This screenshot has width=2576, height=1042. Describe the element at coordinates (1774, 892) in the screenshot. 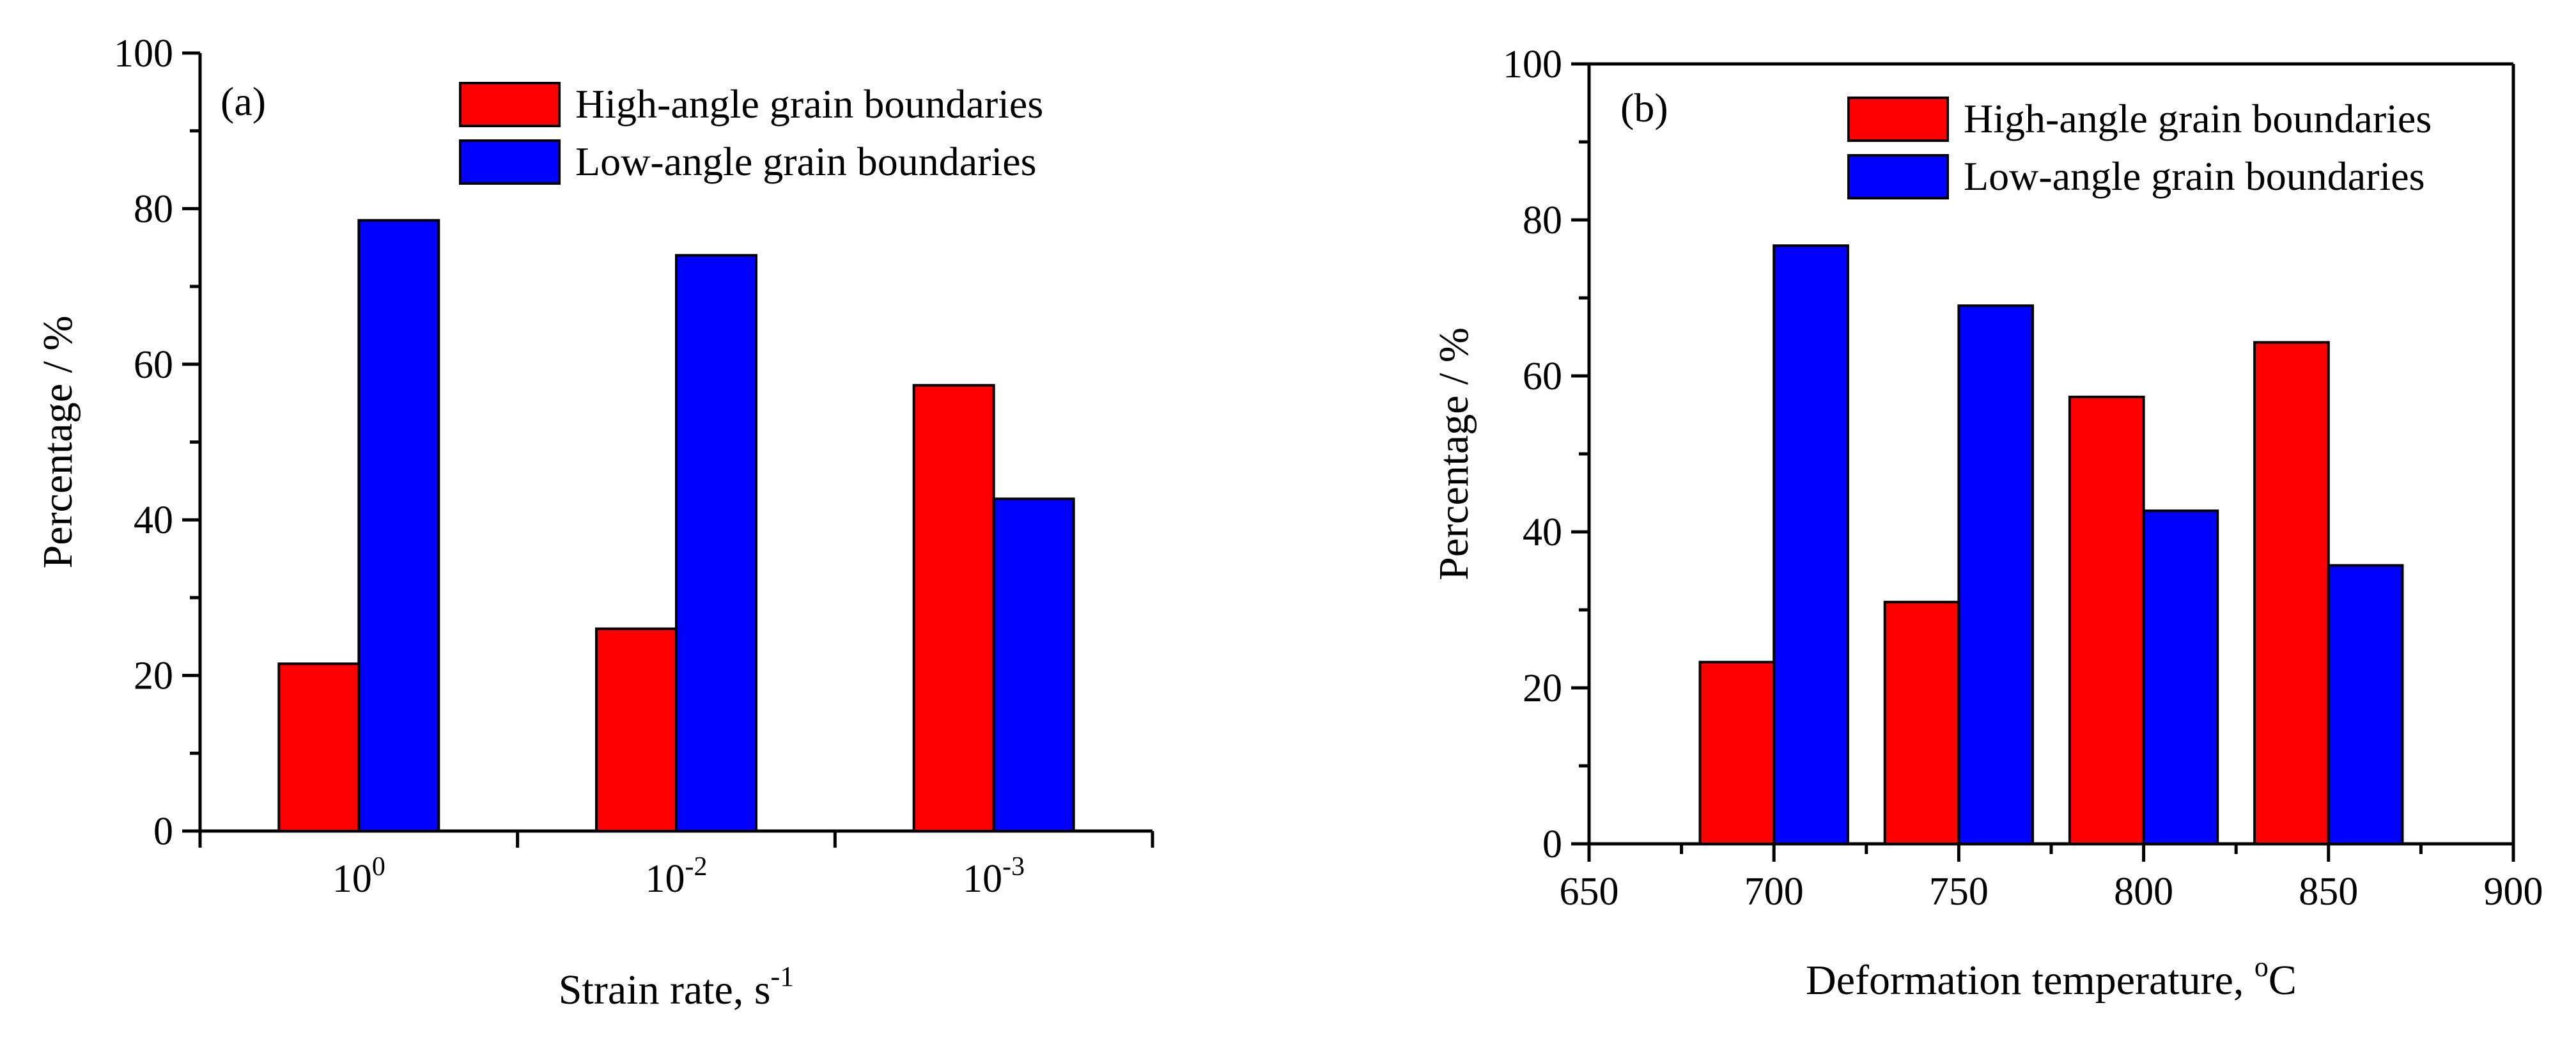

I see `x-tick-label: 700` at that location.